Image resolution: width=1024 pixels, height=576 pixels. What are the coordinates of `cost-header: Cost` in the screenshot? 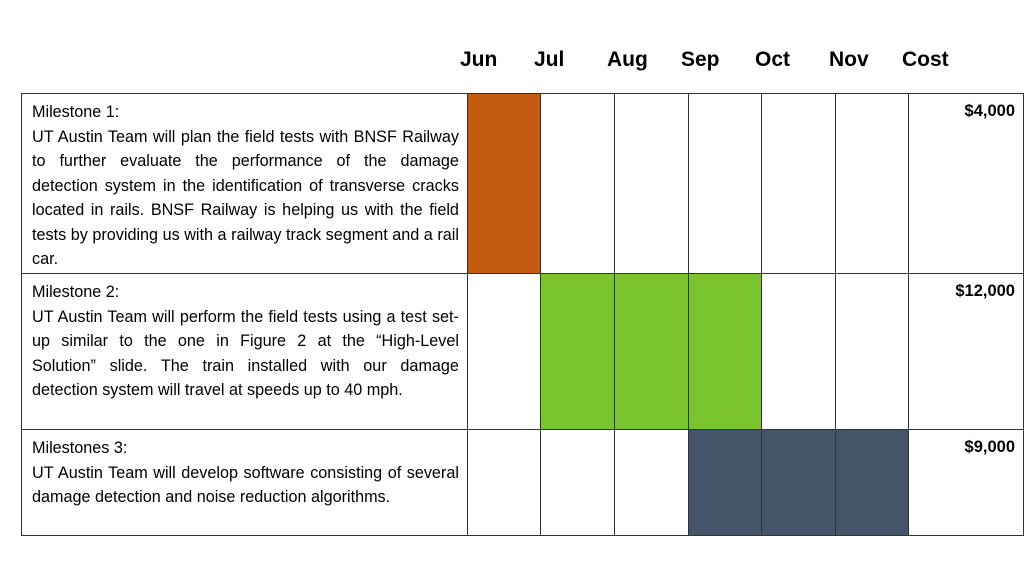 It's located at (925, 59).